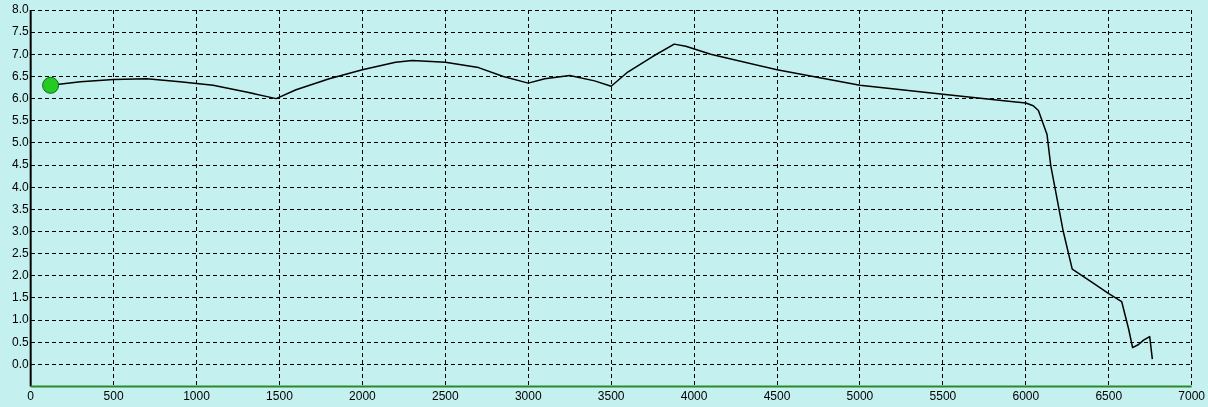 This screenshot has height=407, width=1208. What do you see at coordinates (20, 31) in the screenshot?
I see `y-tick-label: 7.5` at bounding box center [20, 31].